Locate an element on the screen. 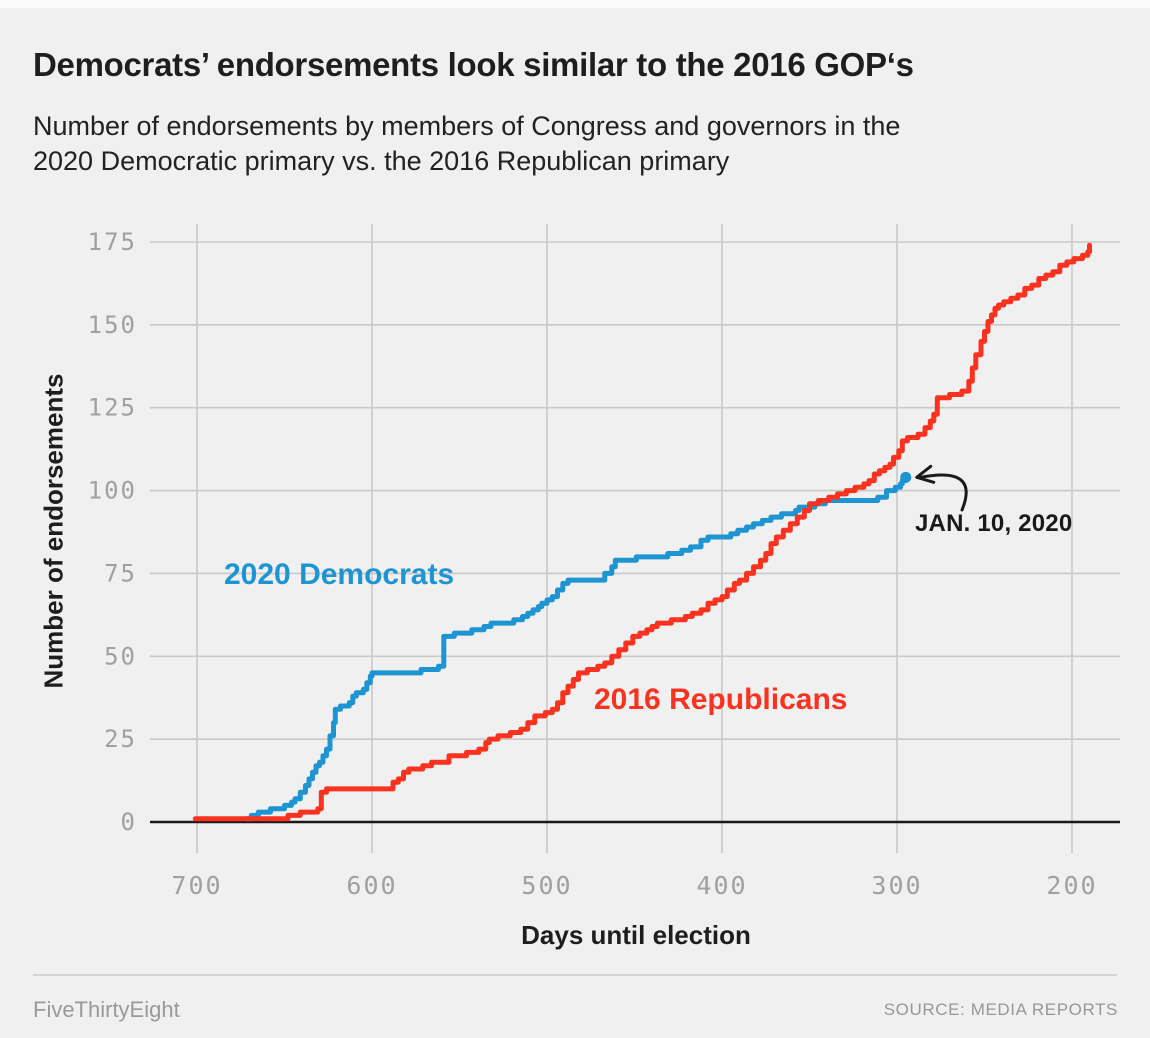 This screenshot has height=1038, width=1150. x-tick-label: 300 is located at coordinates (896, 885).